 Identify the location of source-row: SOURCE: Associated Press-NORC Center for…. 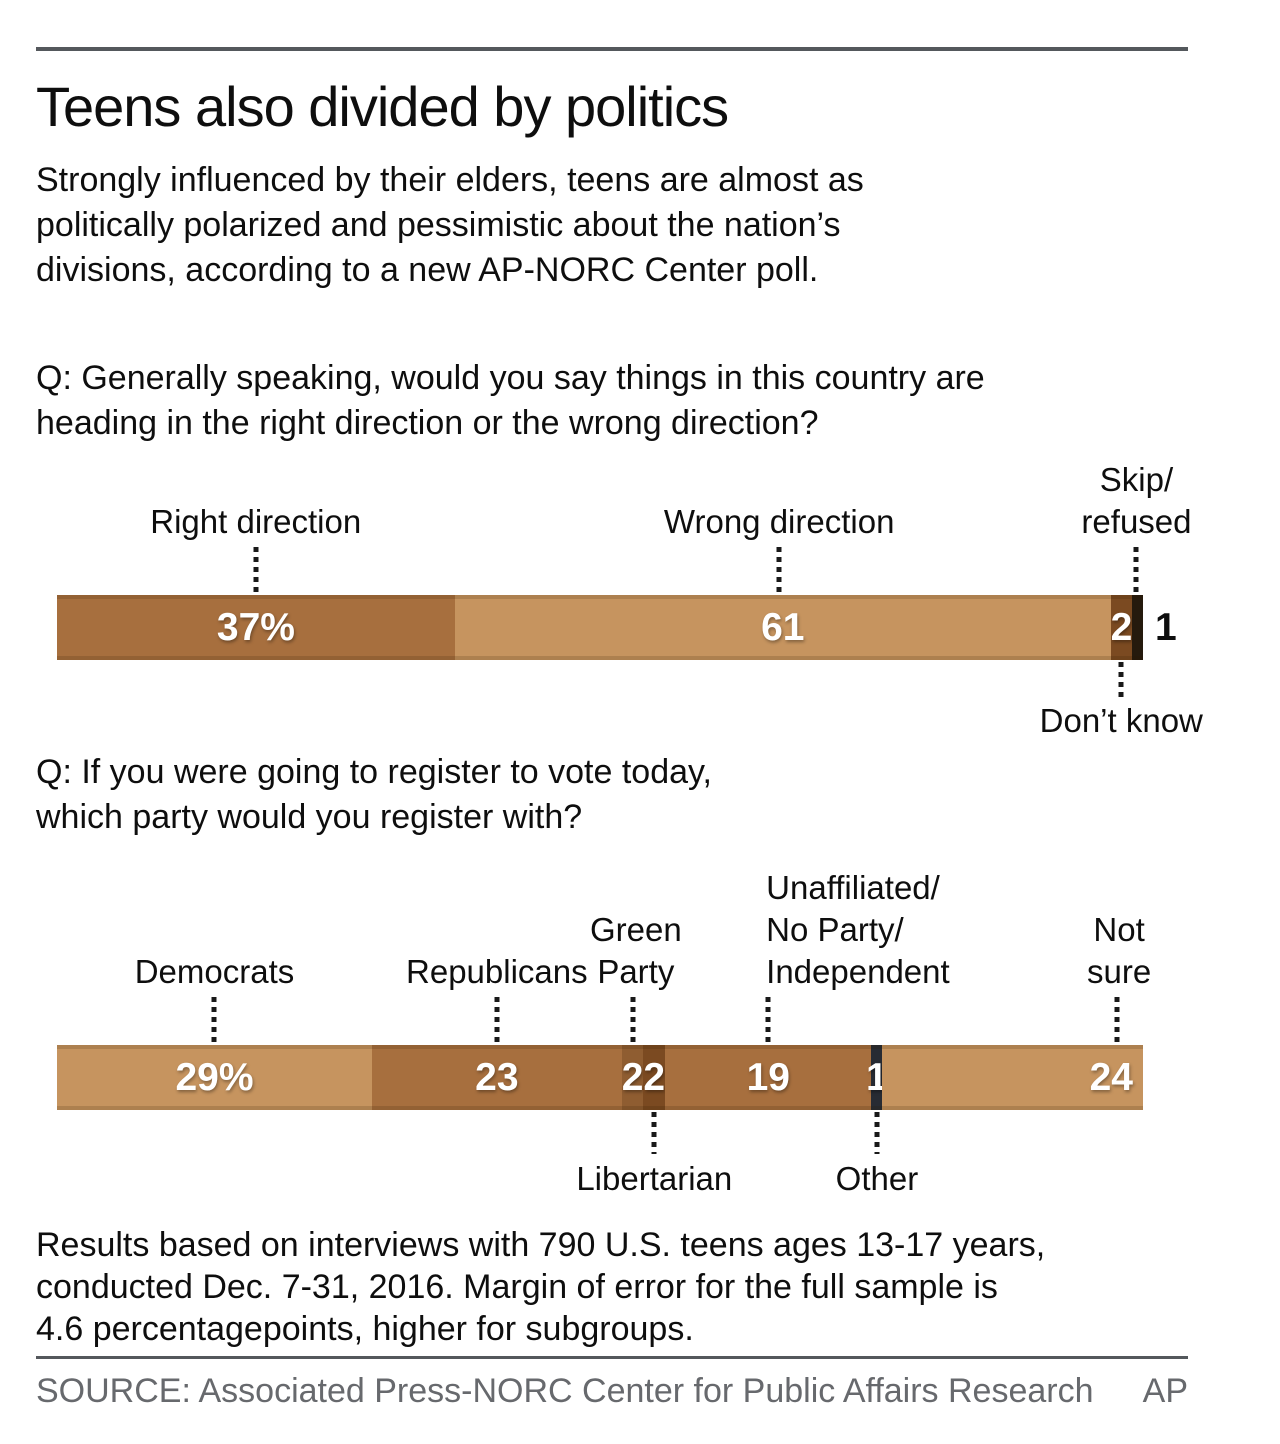
(612, 1391).